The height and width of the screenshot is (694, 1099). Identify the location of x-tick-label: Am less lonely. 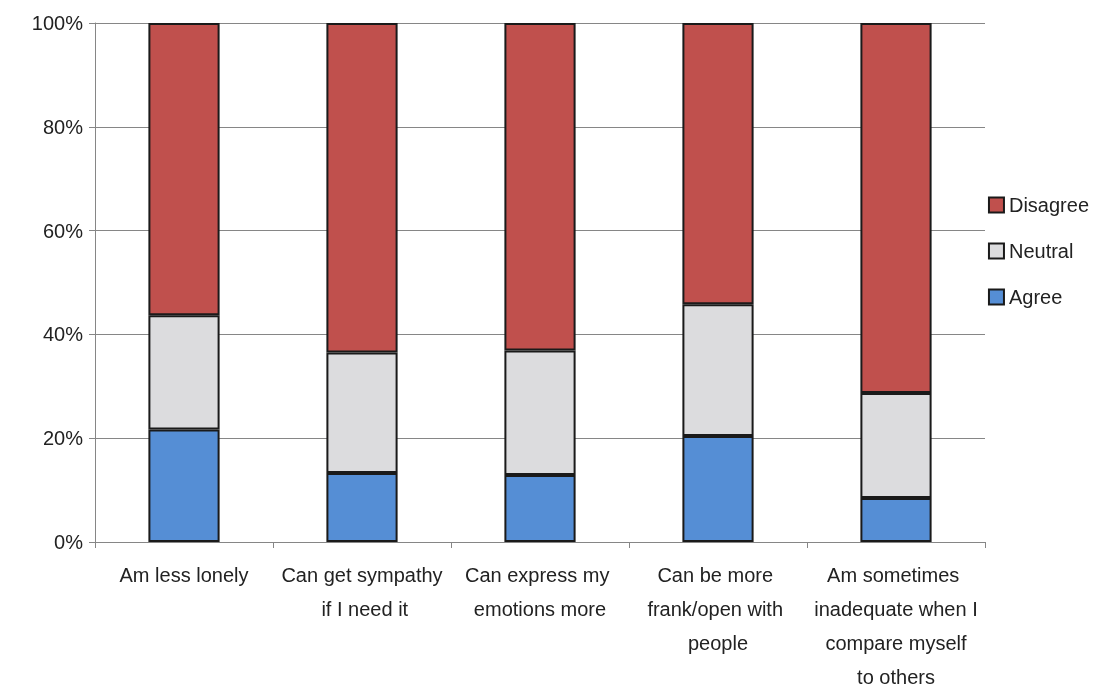
(184, 575).